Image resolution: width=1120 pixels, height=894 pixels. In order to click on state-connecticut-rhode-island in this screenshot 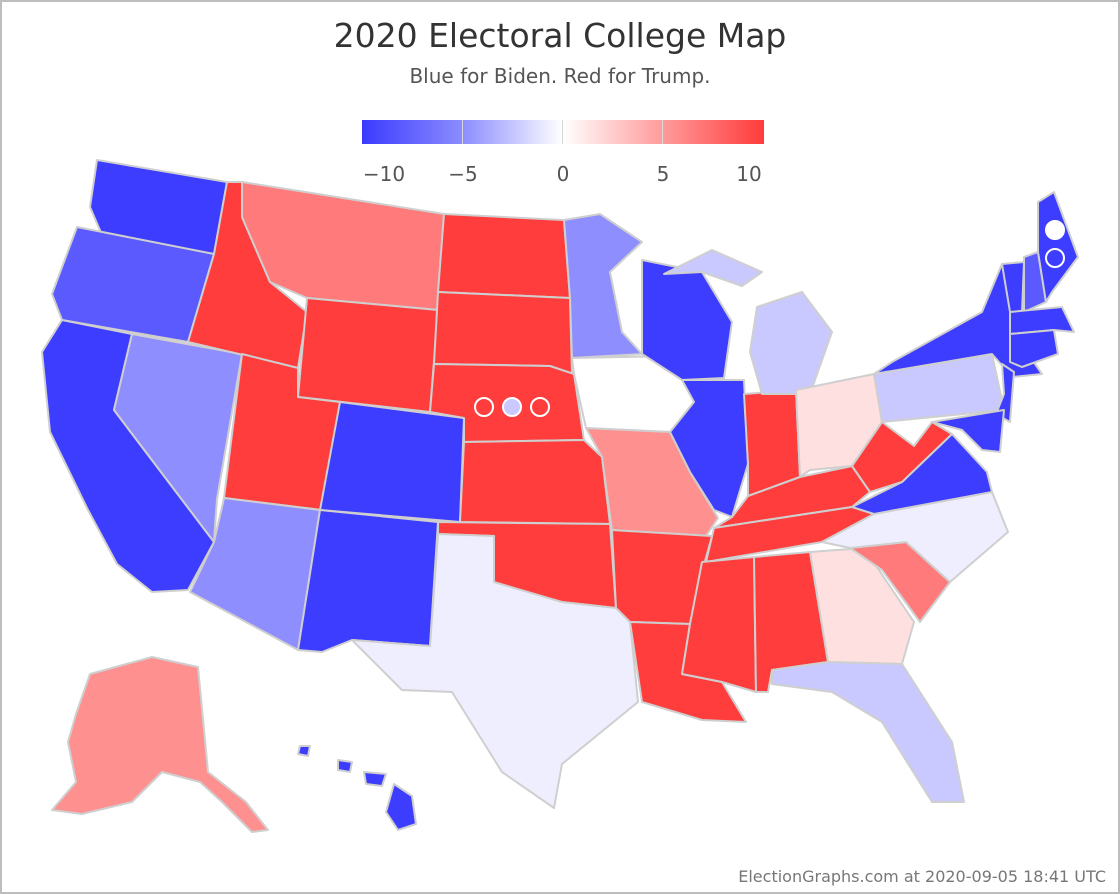, I will do `click(1034, 348)`.